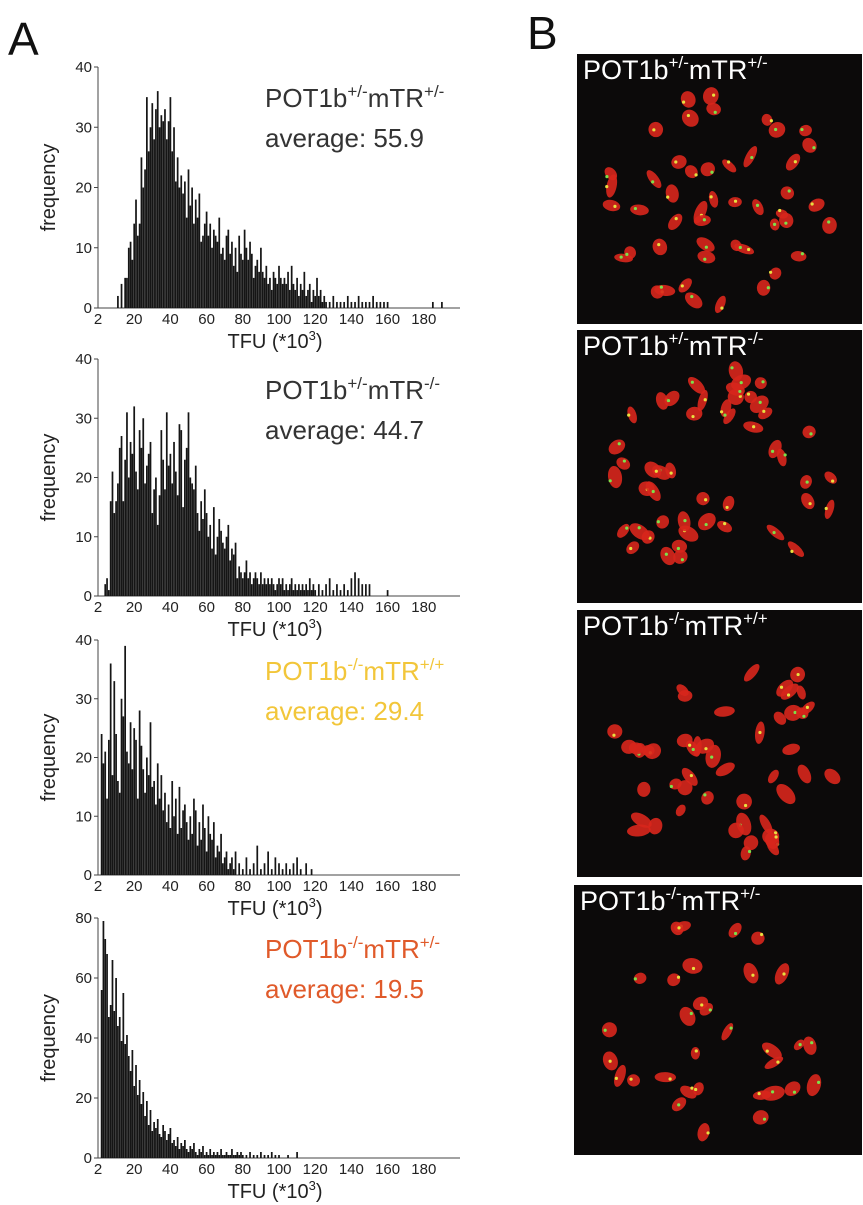 Image resolution: width=863 pixels, height=1205 pixels. Describe the element at coordinates (387, 1169) in the screenshot. I see `x-tick-label: 160` at that location.